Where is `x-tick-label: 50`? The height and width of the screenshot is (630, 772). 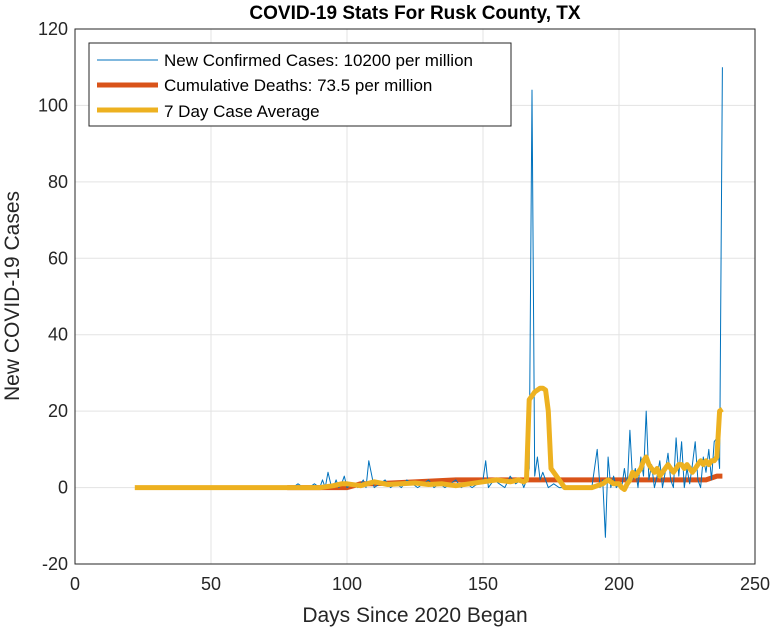
x-tick-label: 50 is located at coordinates (211, 584).